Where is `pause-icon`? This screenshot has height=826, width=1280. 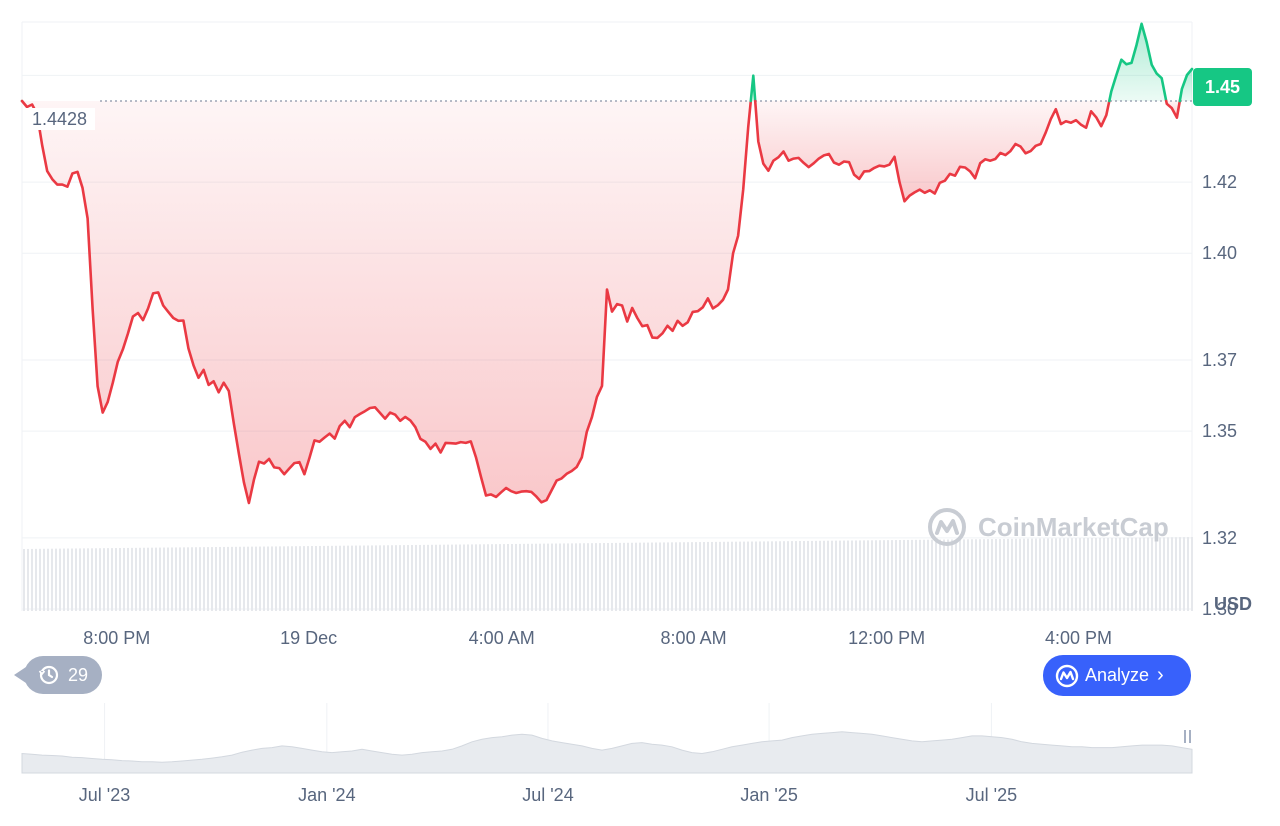
pause-icon is located at coordinates (1188, 736).